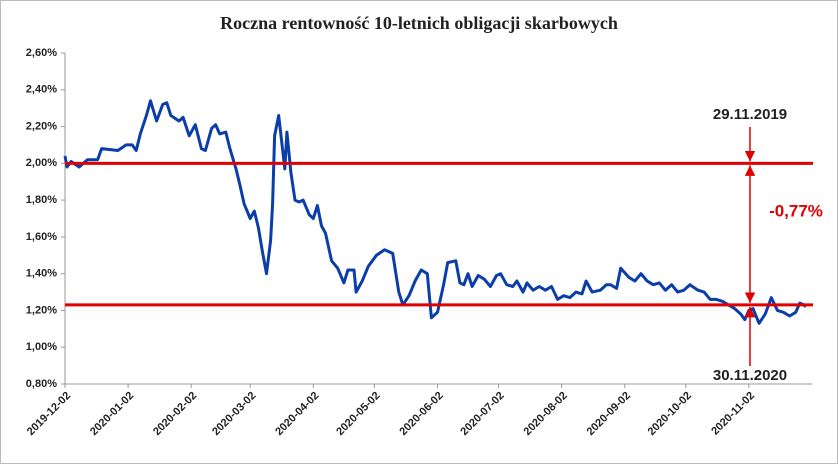 Image resolution: width=838 pixels, height=464 pixels. Describe the element at coordinates (750, 114) in the screenshot. I see `annotation: 29.11.2019` at that location.